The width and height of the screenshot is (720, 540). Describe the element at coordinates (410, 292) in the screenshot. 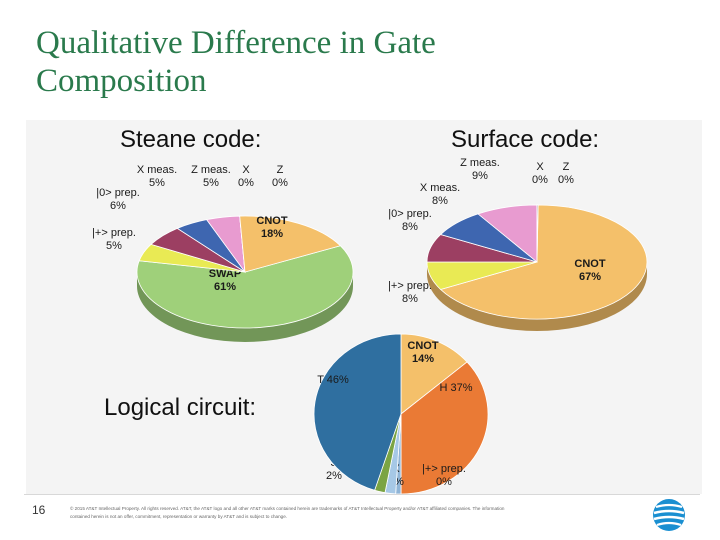

I see `surface-code-label-prep: |+> prep. 8%` at that location.